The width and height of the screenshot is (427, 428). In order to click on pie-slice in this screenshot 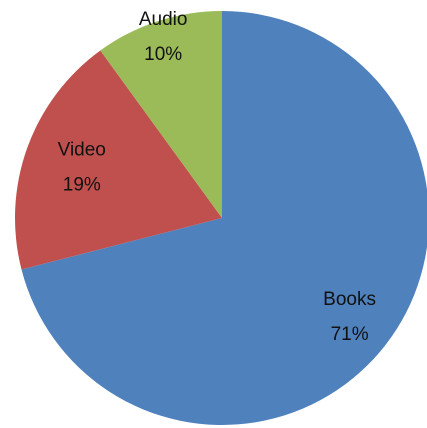, I will do `click(161, 114)`.